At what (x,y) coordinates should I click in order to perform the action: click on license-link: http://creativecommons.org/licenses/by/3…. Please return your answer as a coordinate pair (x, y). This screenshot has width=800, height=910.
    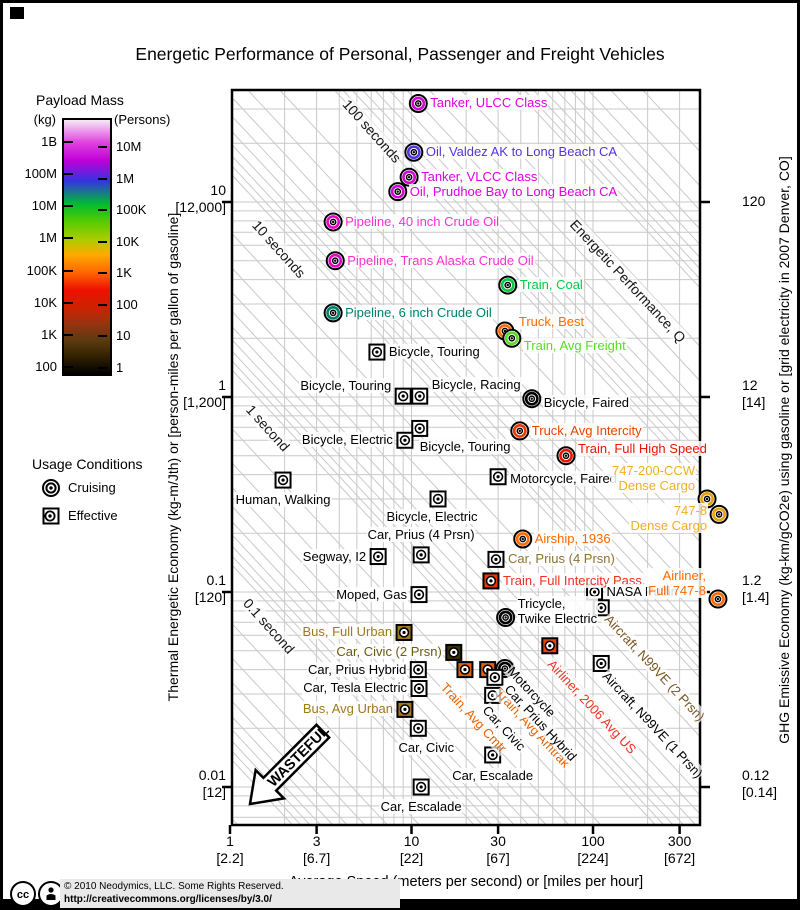
    Looking at the image, I should click on (168, 899).